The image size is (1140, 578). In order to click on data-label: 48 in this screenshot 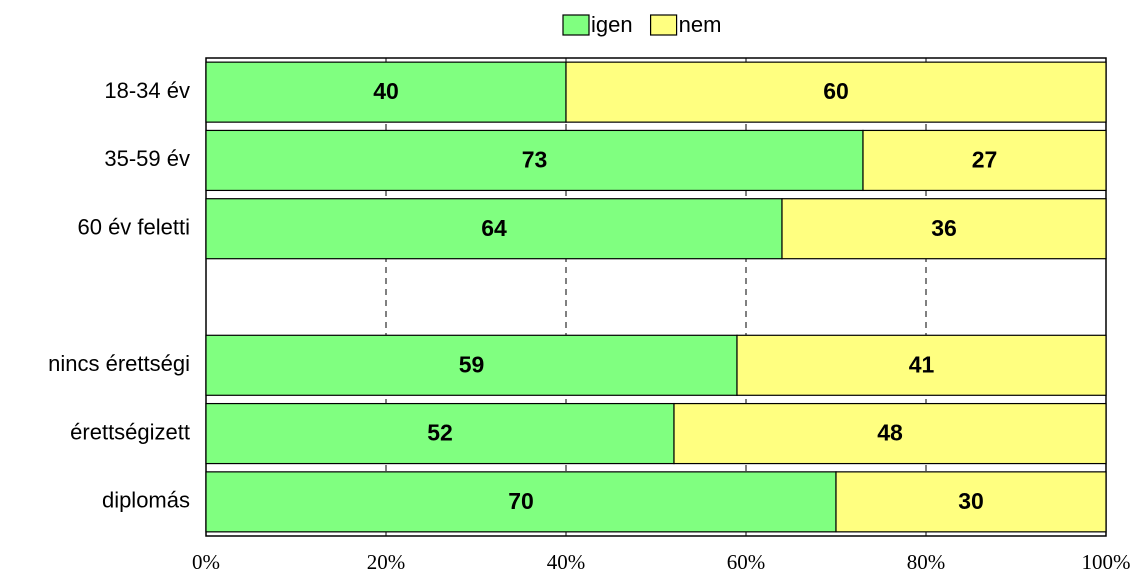, I will do `click(890, 433)`.